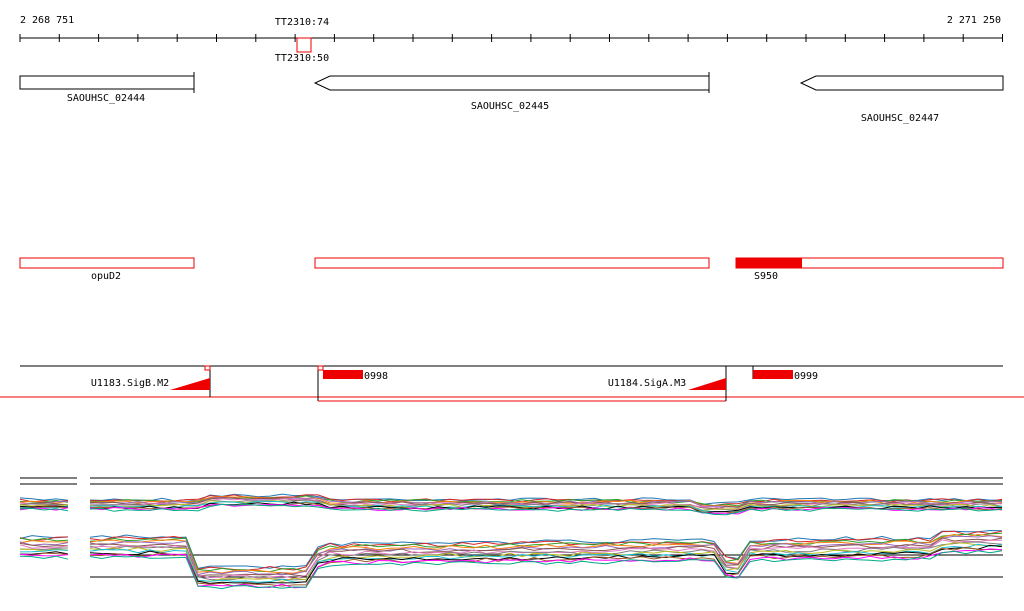 This screenshot has height=611, width=1024. What do you see at coordinates (806, 376) in the screenshot?
I see `promoter-label: 0999` at bounding box center [806, 376].